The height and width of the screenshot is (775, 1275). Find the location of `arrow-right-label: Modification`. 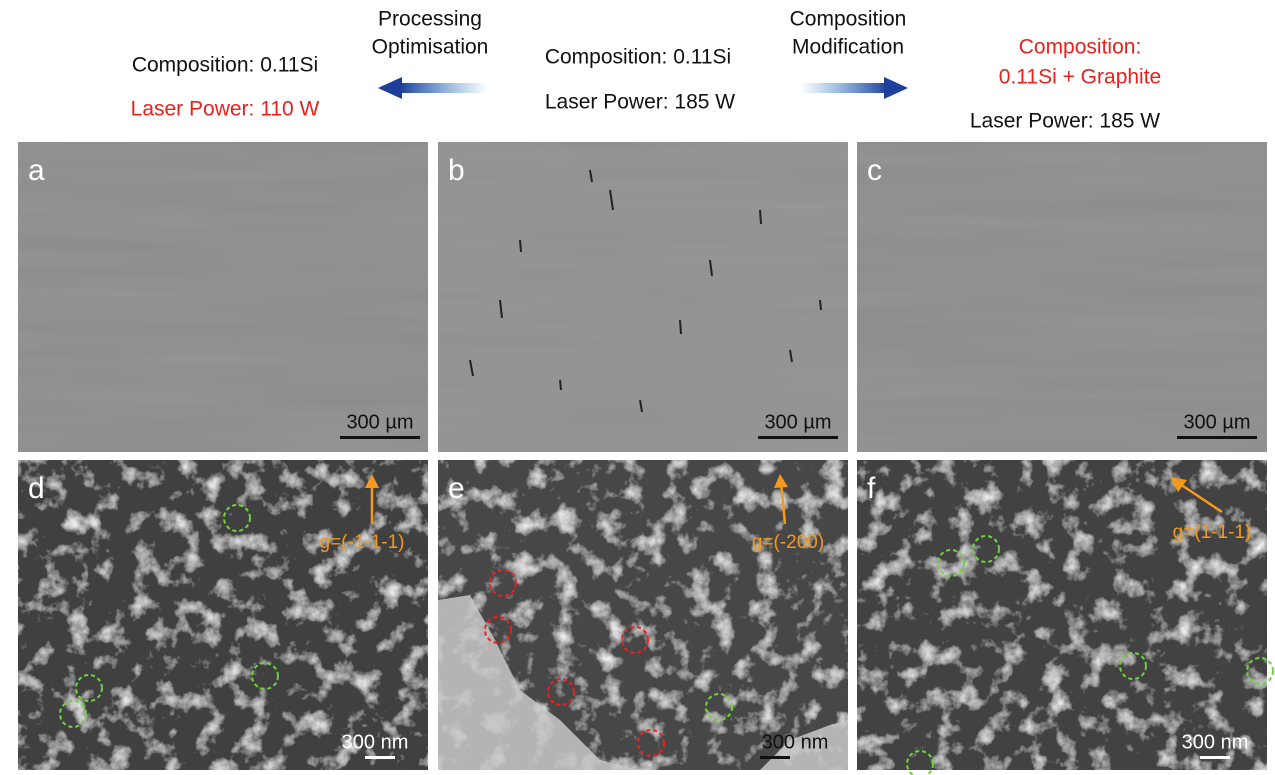

arrow-right-label: Modification is located at coordinates (848, 47).